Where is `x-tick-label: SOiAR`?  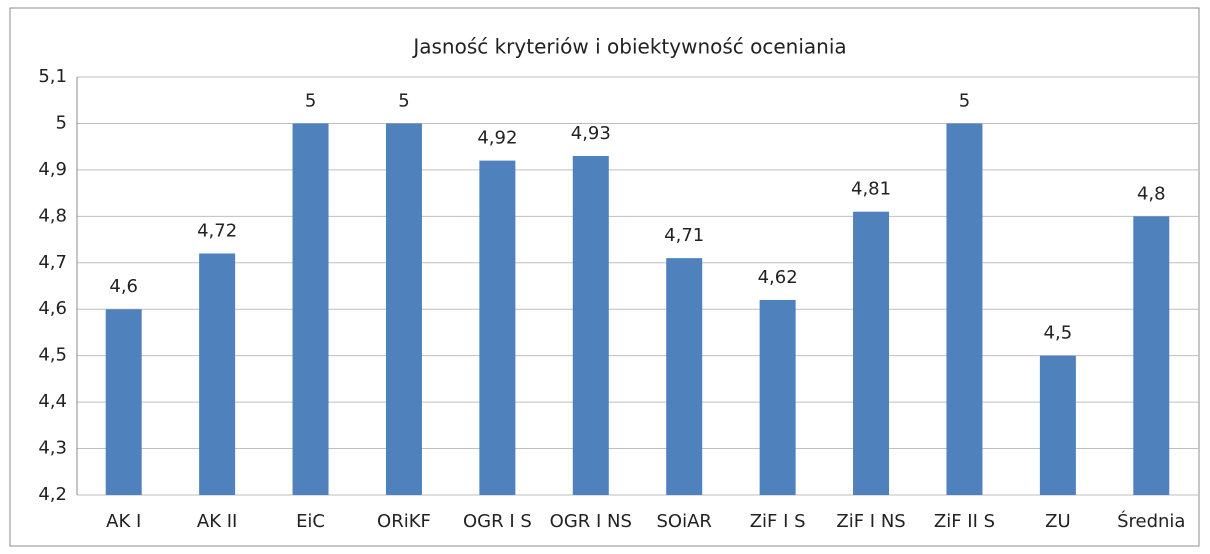 x-tick-label: SOiAR is located at coordinates (683, 521).